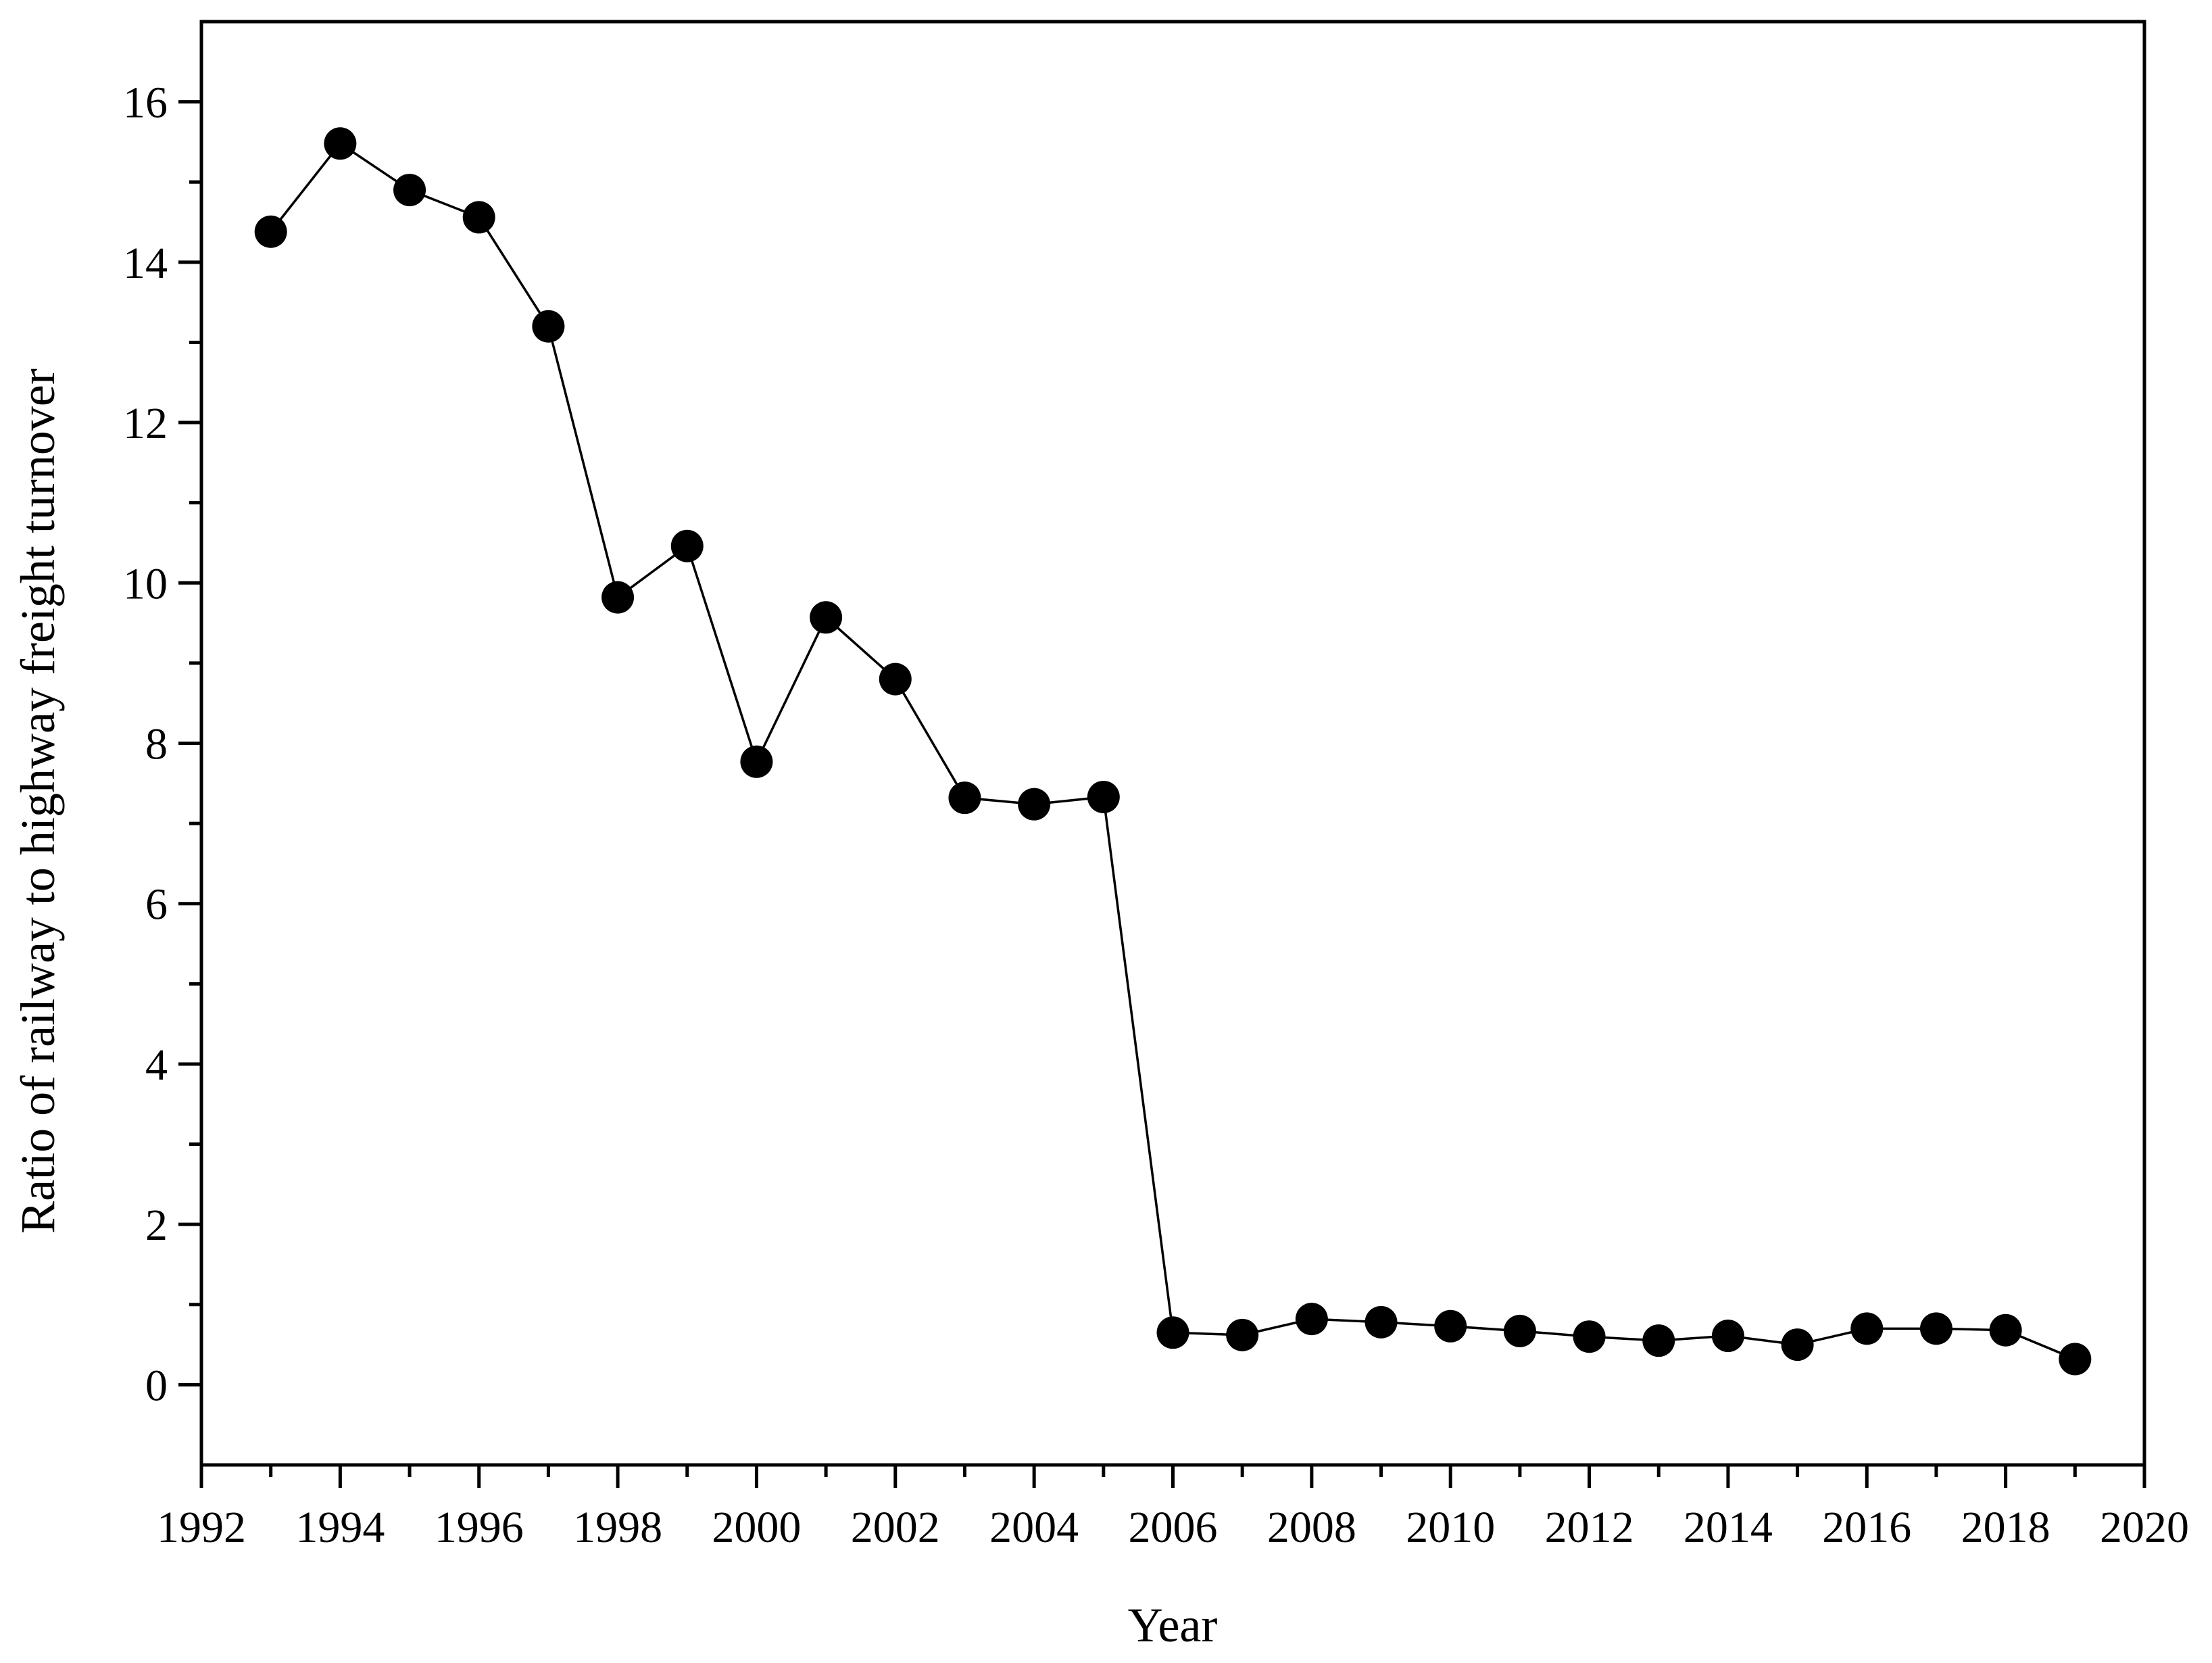 This screenshot has width=2212, height=1663. Describe the element at coordinates (1589, 1528) in the screenshot. I see `x-tick-label: 2012` at that location.